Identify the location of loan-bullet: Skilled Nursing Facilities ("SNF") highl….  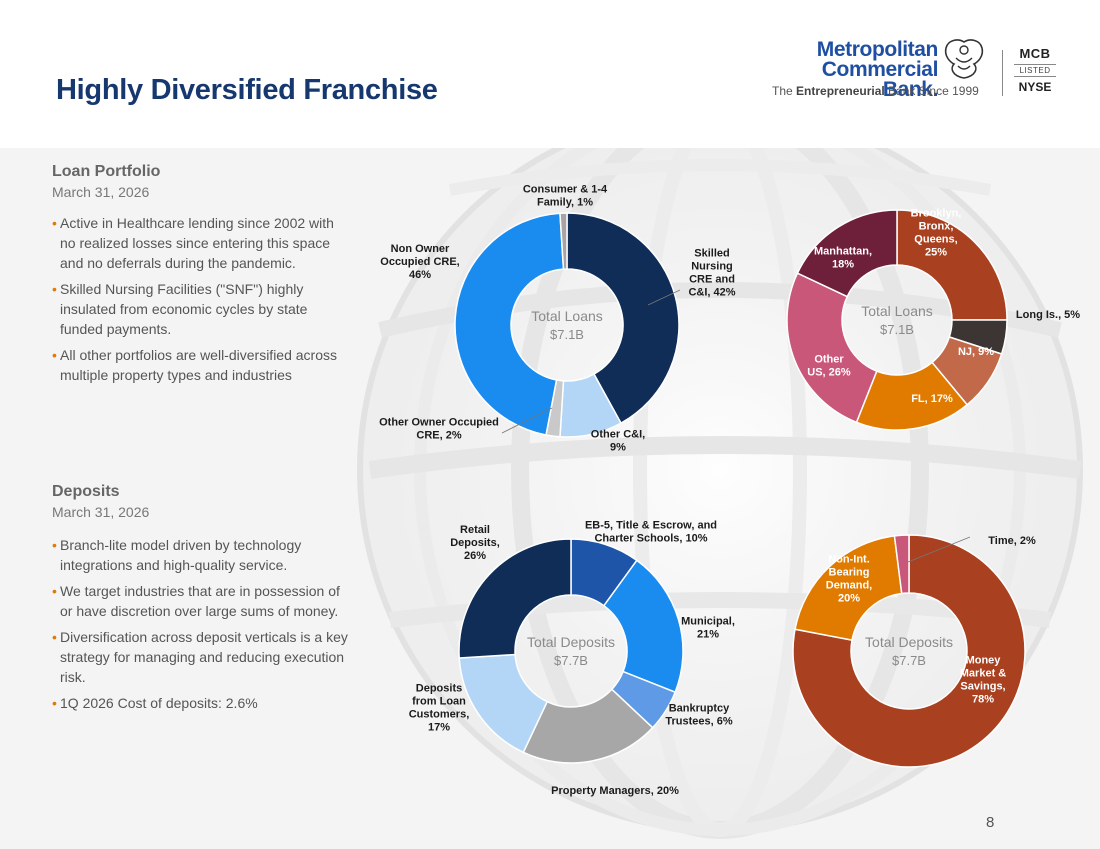
(202, 309).